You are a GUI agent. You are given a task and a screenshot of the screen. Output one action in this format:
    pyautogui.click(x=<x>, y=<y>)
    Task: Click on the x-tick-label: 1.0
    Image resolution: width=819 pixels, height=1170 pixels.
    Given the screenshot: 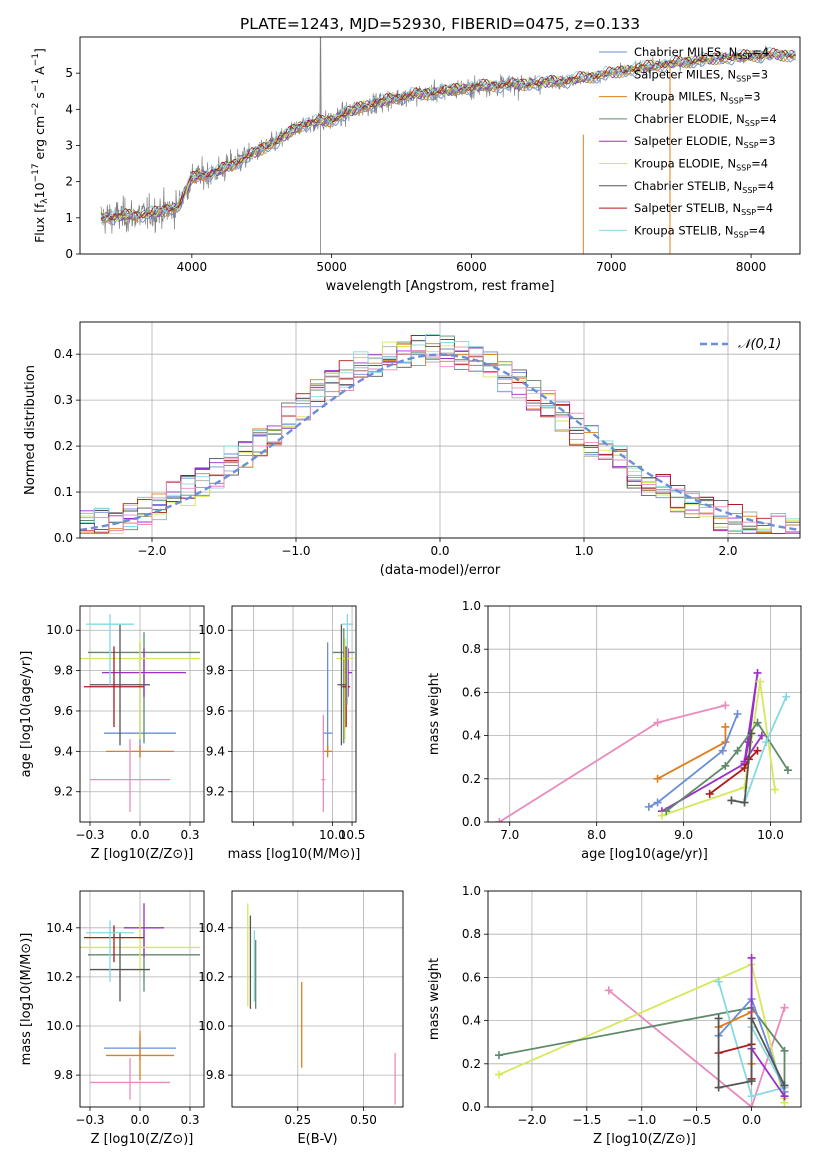 What is the action you would take?
    pyautogui.click(x=583, y=551)
    